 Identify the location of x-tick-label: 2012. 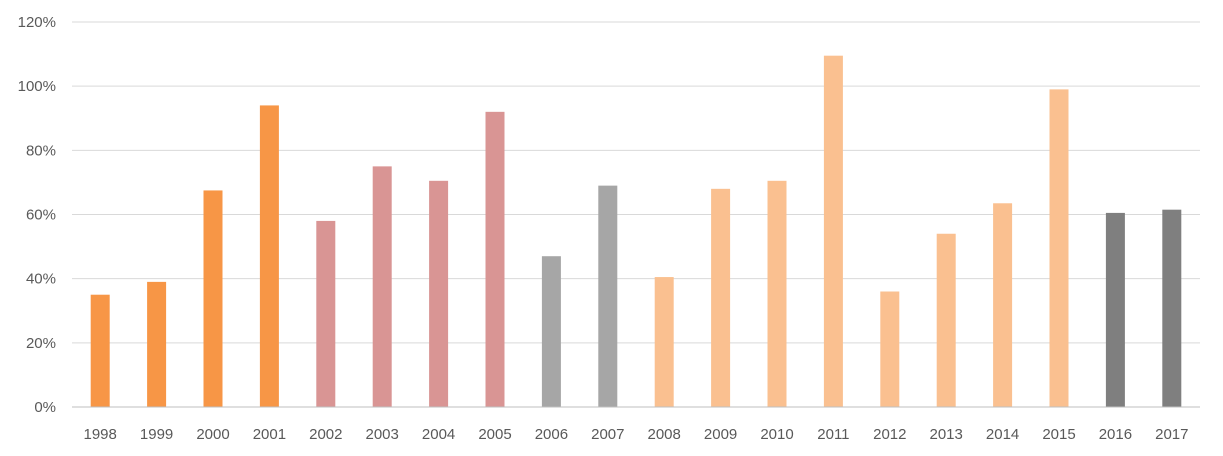
(889, 434).